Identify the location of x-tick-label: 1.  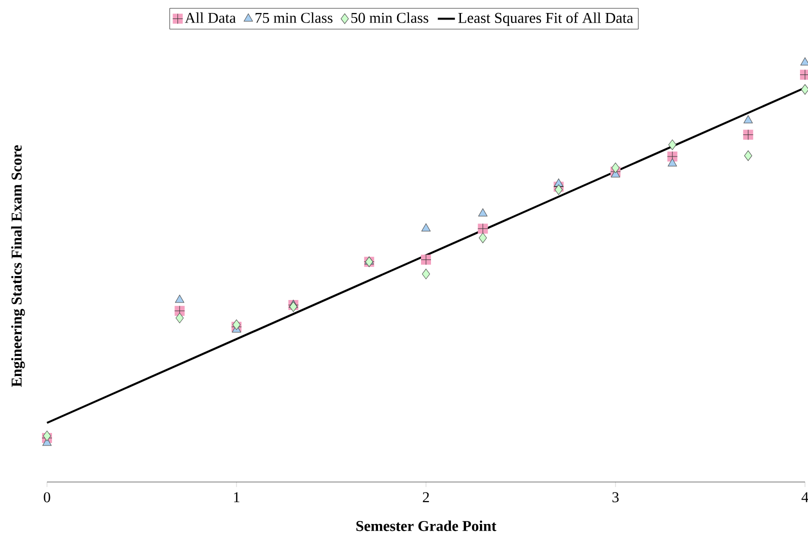
(237, 497).